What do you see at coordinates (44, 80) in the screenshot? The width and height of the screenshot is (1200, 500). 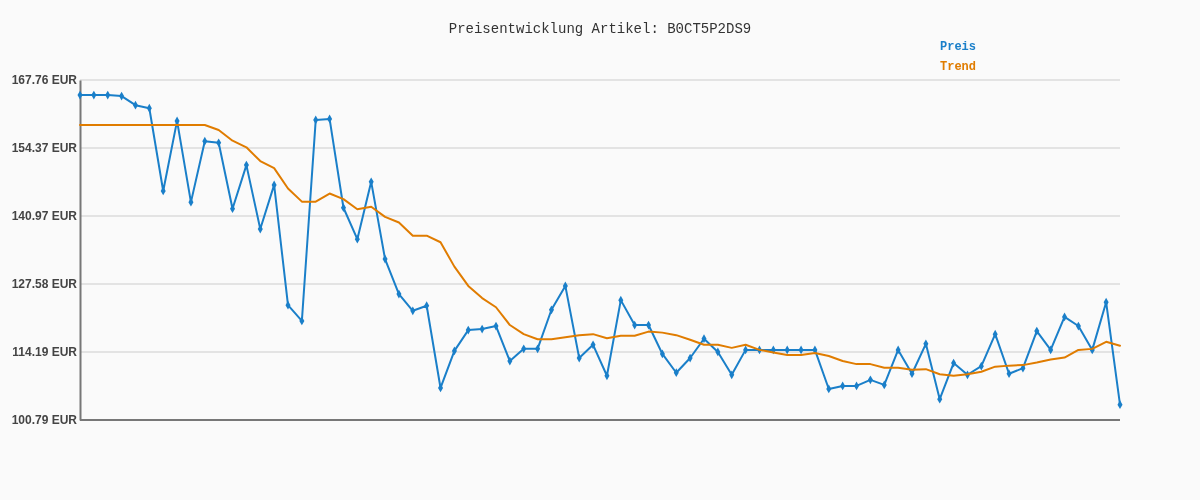 I see `y-tick-label: 167.76 EUR` at bounding box center [44, 80].